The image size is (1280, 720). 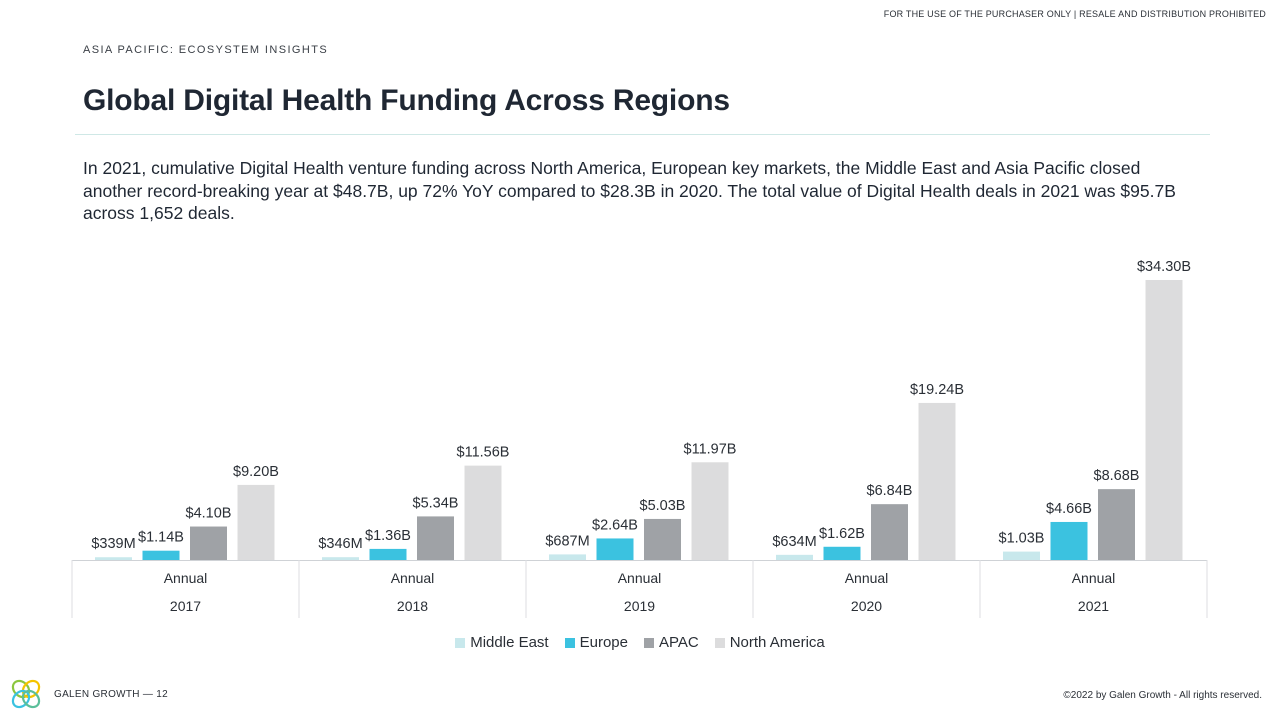 What do you see at coordinates (794, 542) in the screenshot?
I see `data-label: $634M` at bounding box center [794, 542].